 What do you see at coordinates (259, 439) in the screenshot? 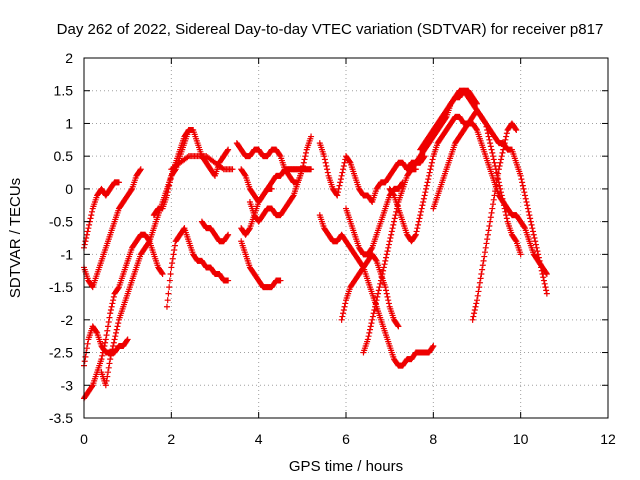
I see `x-tick-label: 4` at bounding box center [259, 439].